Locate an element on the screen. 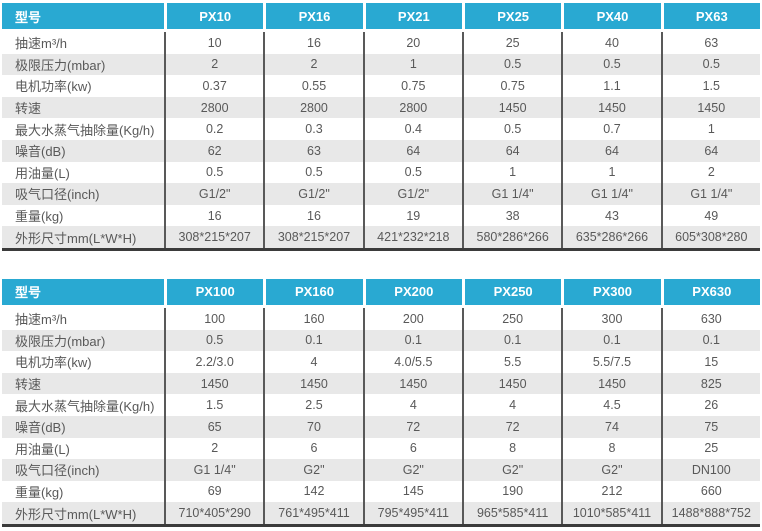 This screenshot has height=531, width=762. cell-value: 10 is located at coordinates (213, 43).